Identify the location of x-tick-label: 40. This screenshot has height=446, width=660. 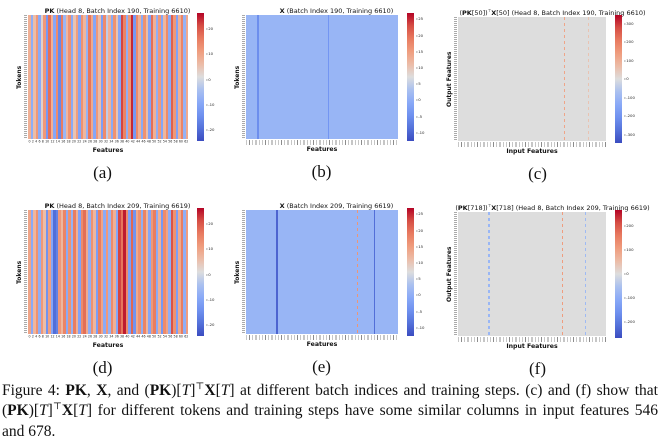
(127, 142).